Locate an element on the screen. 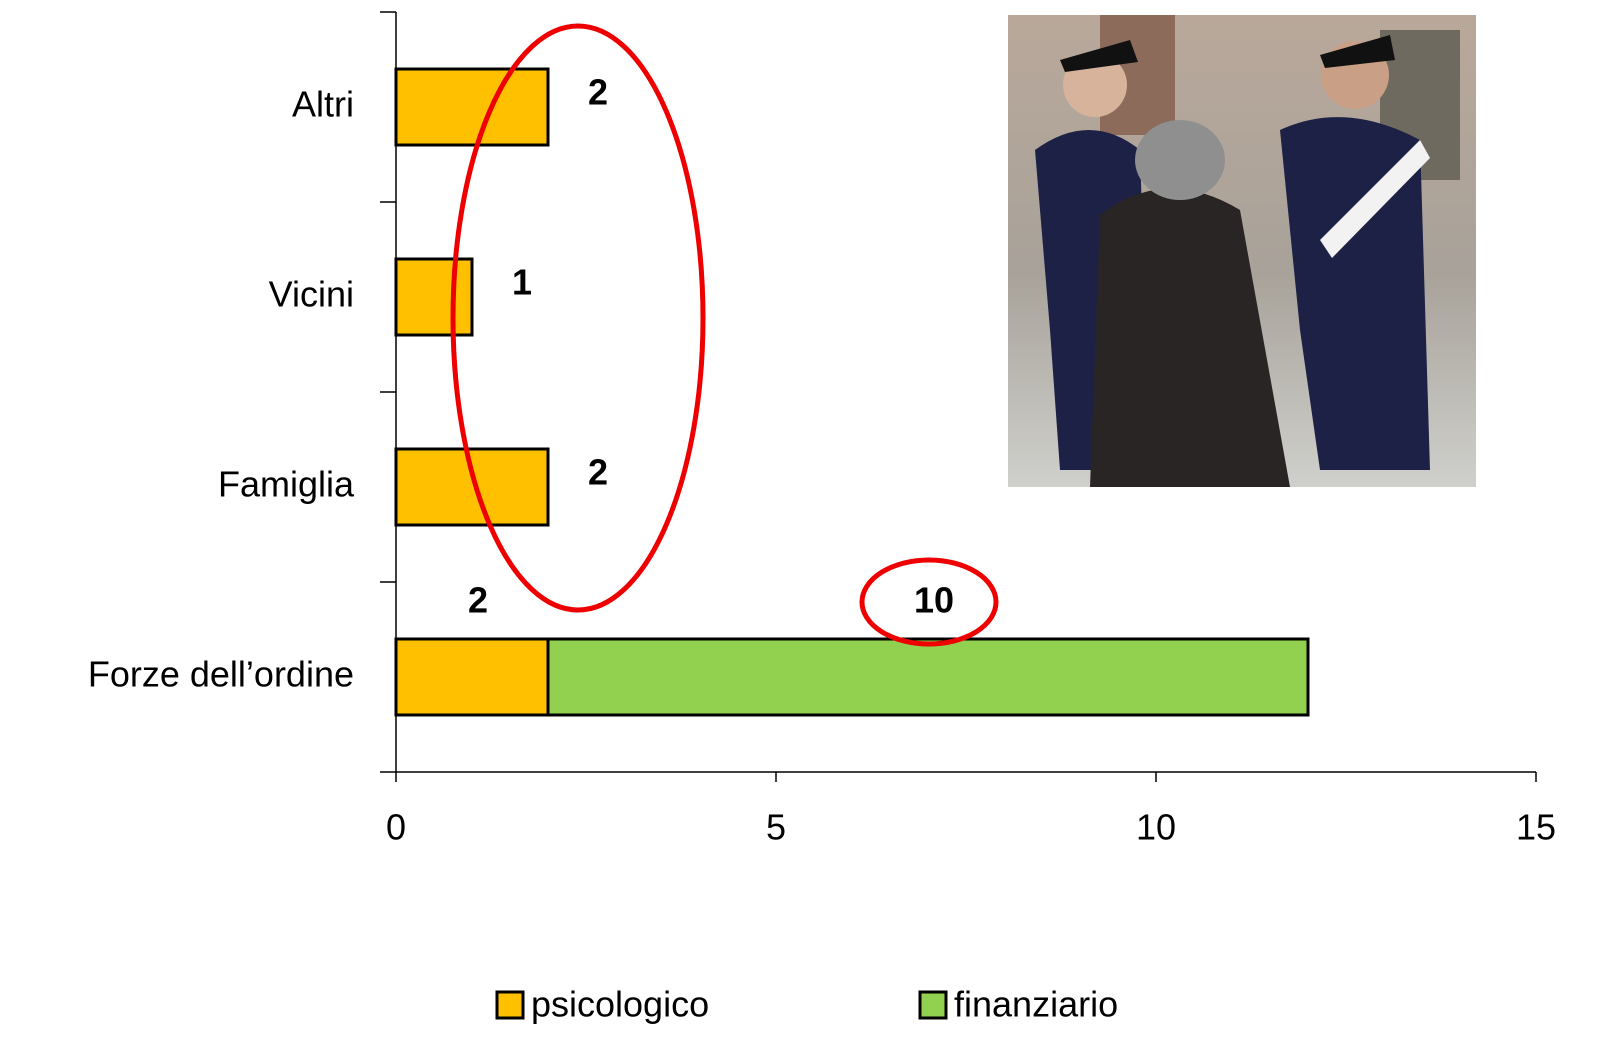 This screenshot has height=1038, width=1624. x-tick-label: 5 is located at coordinates (776, 827).